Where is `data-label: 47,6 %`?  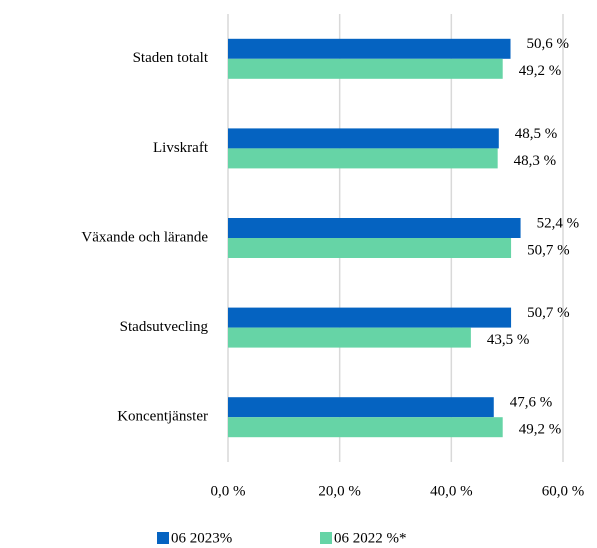
data-label: 47,6 % is located at coordinates (531, 403).